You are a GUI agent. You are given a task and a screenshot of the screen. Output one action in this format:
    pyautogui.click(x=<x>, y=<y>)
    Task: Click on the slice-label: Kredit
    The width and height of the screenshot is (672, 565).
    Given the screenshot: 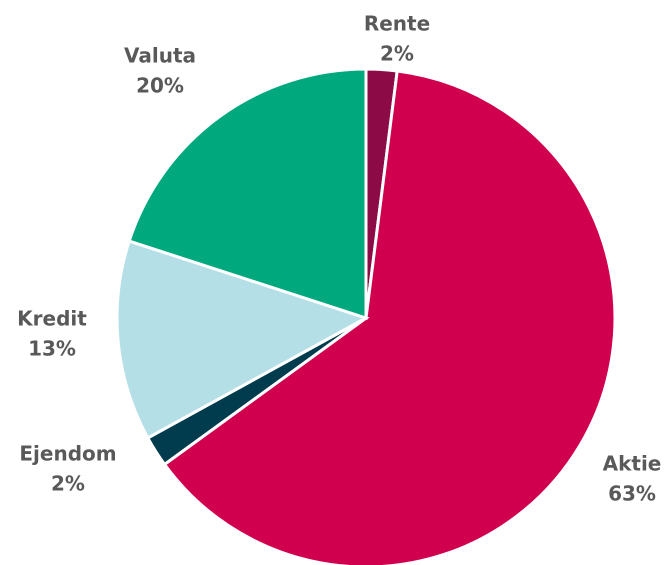 What is the action you would take?
    pyautogui.click(x=52, y=319)
    